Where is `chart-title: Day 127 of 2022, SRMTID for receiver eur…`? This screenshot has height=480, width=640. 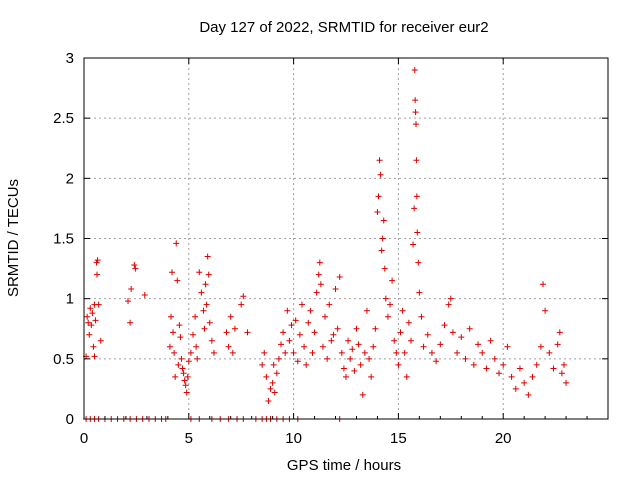 chart-title: Day 127 of 2022, SRMTID for receiver eur… is located at coordinates (343, 27).